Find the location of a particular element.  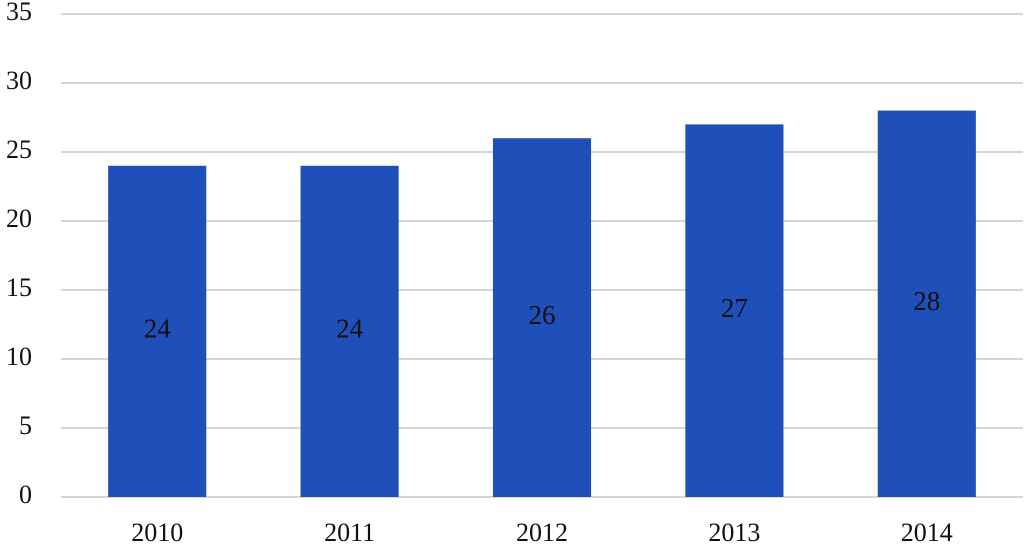

x-tick-label: 2013 is located at coordinates (734, 532).